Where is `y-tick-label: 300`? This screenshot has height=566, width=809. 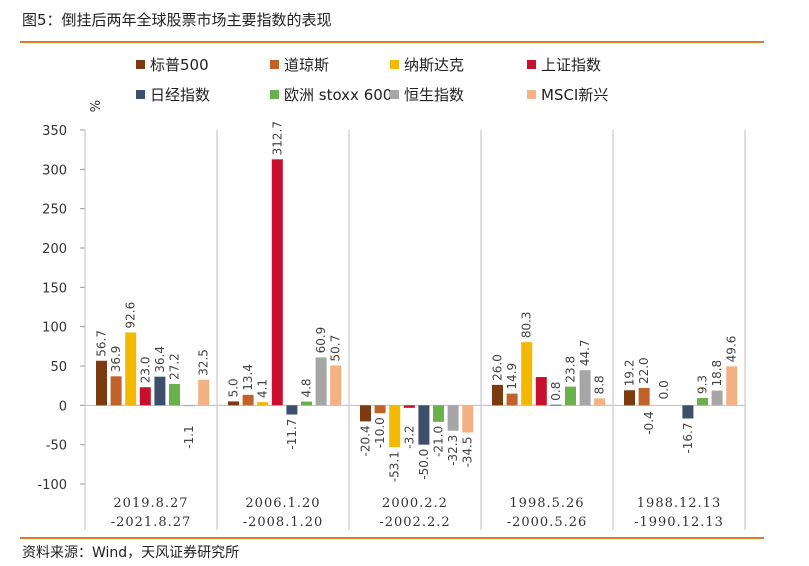 y-tick-label: 300 is located at coordinates (54, 170).